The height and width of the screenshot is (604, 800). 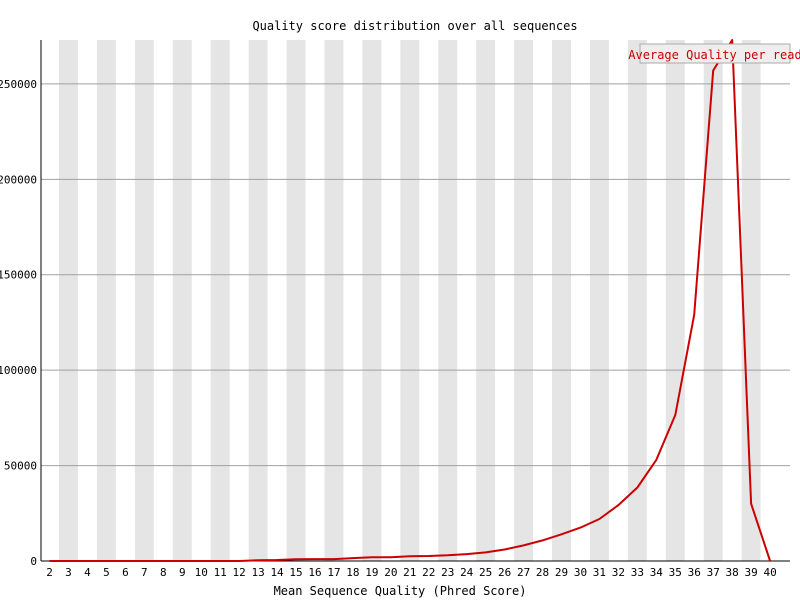 I want to click on x-tick-label: 27, so click(x=523, y=572).